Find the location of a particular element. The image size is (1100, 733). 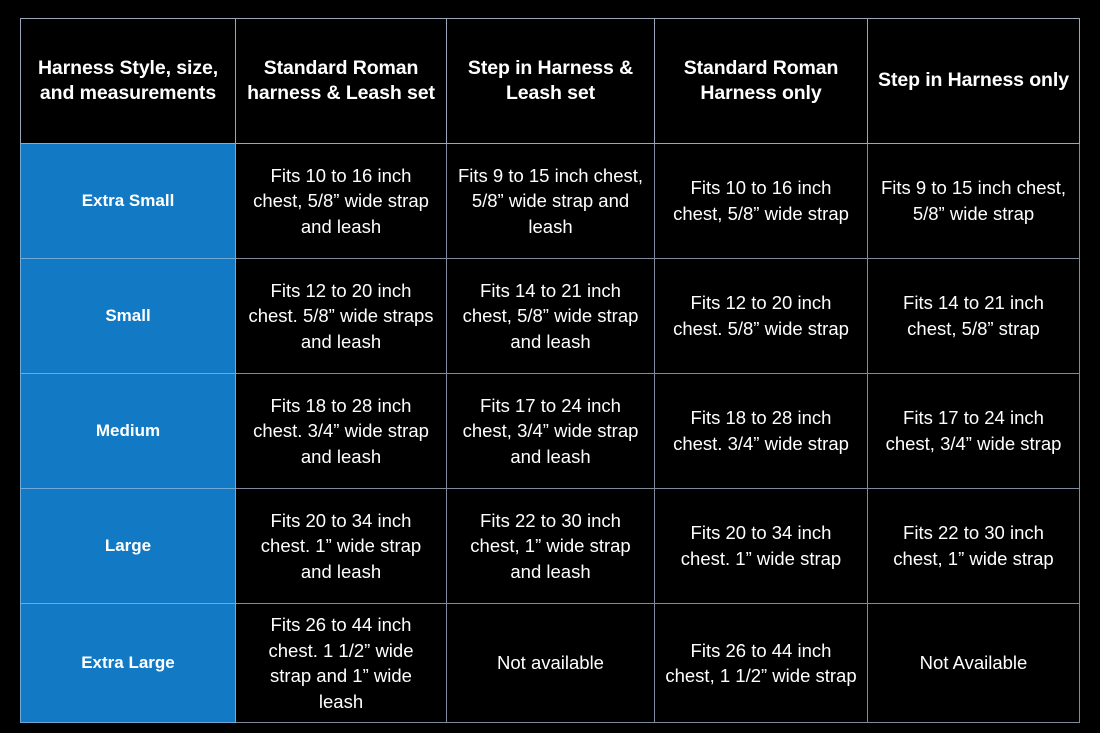

cell-extra-large-step-in-harness-only: Not Available is located at coordinates (973, 663).